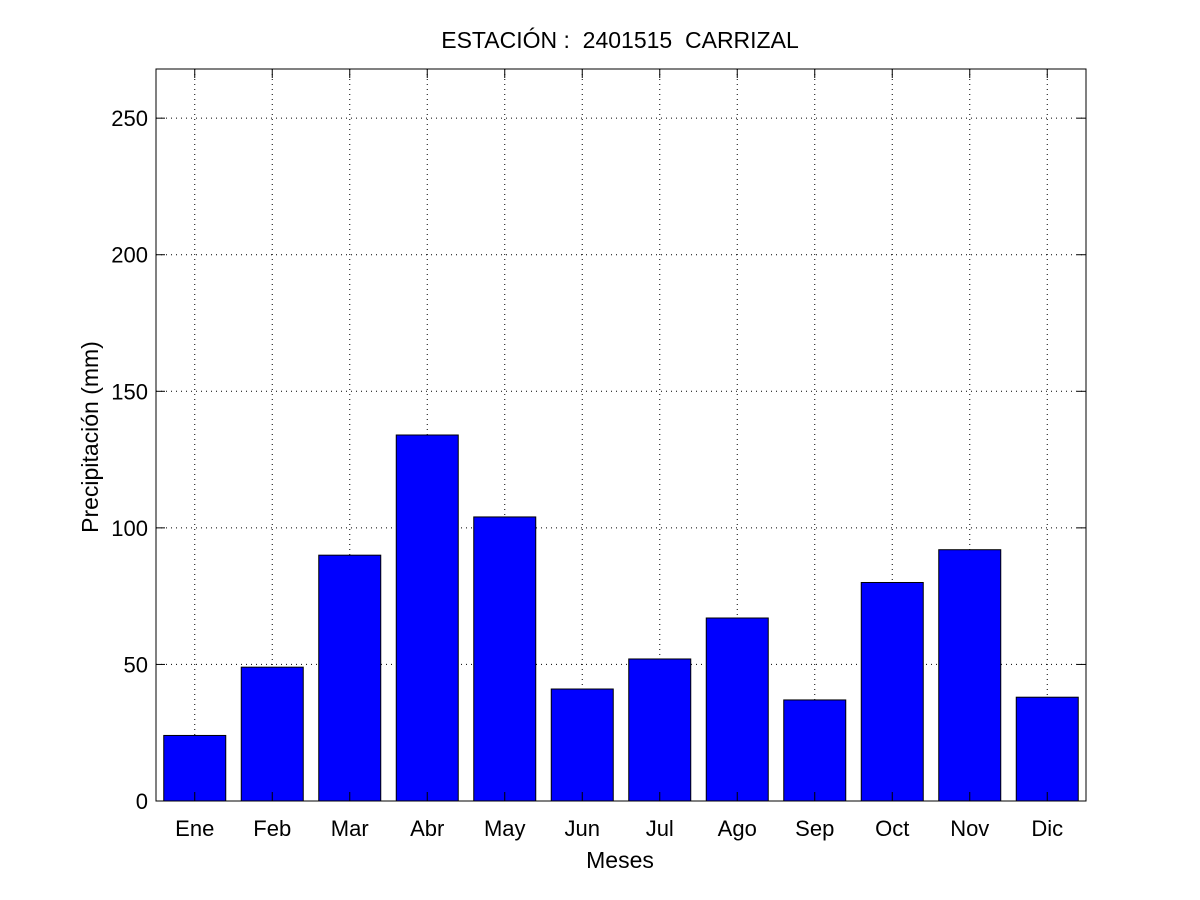 Image resolution: width=1200 pixels, height=900 pixels. What do you see at coordinates (194, 828) in the screenshot?
I see `x-tick-label: Ene` at bounding box center [194, 828].